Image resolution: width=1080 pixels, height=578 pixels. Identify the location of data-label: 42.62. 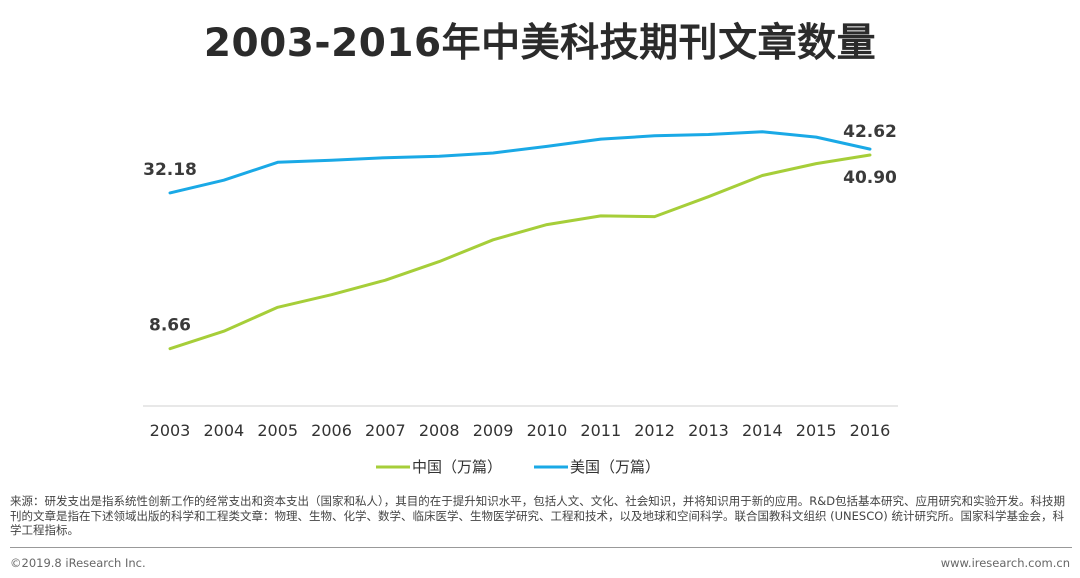
(870, 132).